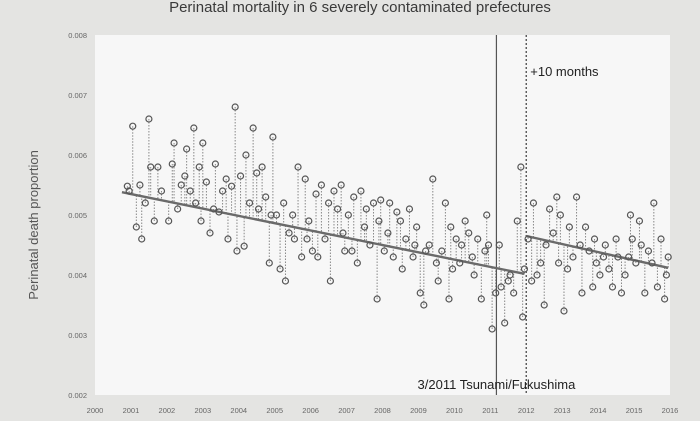  I want to click on plus-10-months-label: +10 months, so click(564, 71).